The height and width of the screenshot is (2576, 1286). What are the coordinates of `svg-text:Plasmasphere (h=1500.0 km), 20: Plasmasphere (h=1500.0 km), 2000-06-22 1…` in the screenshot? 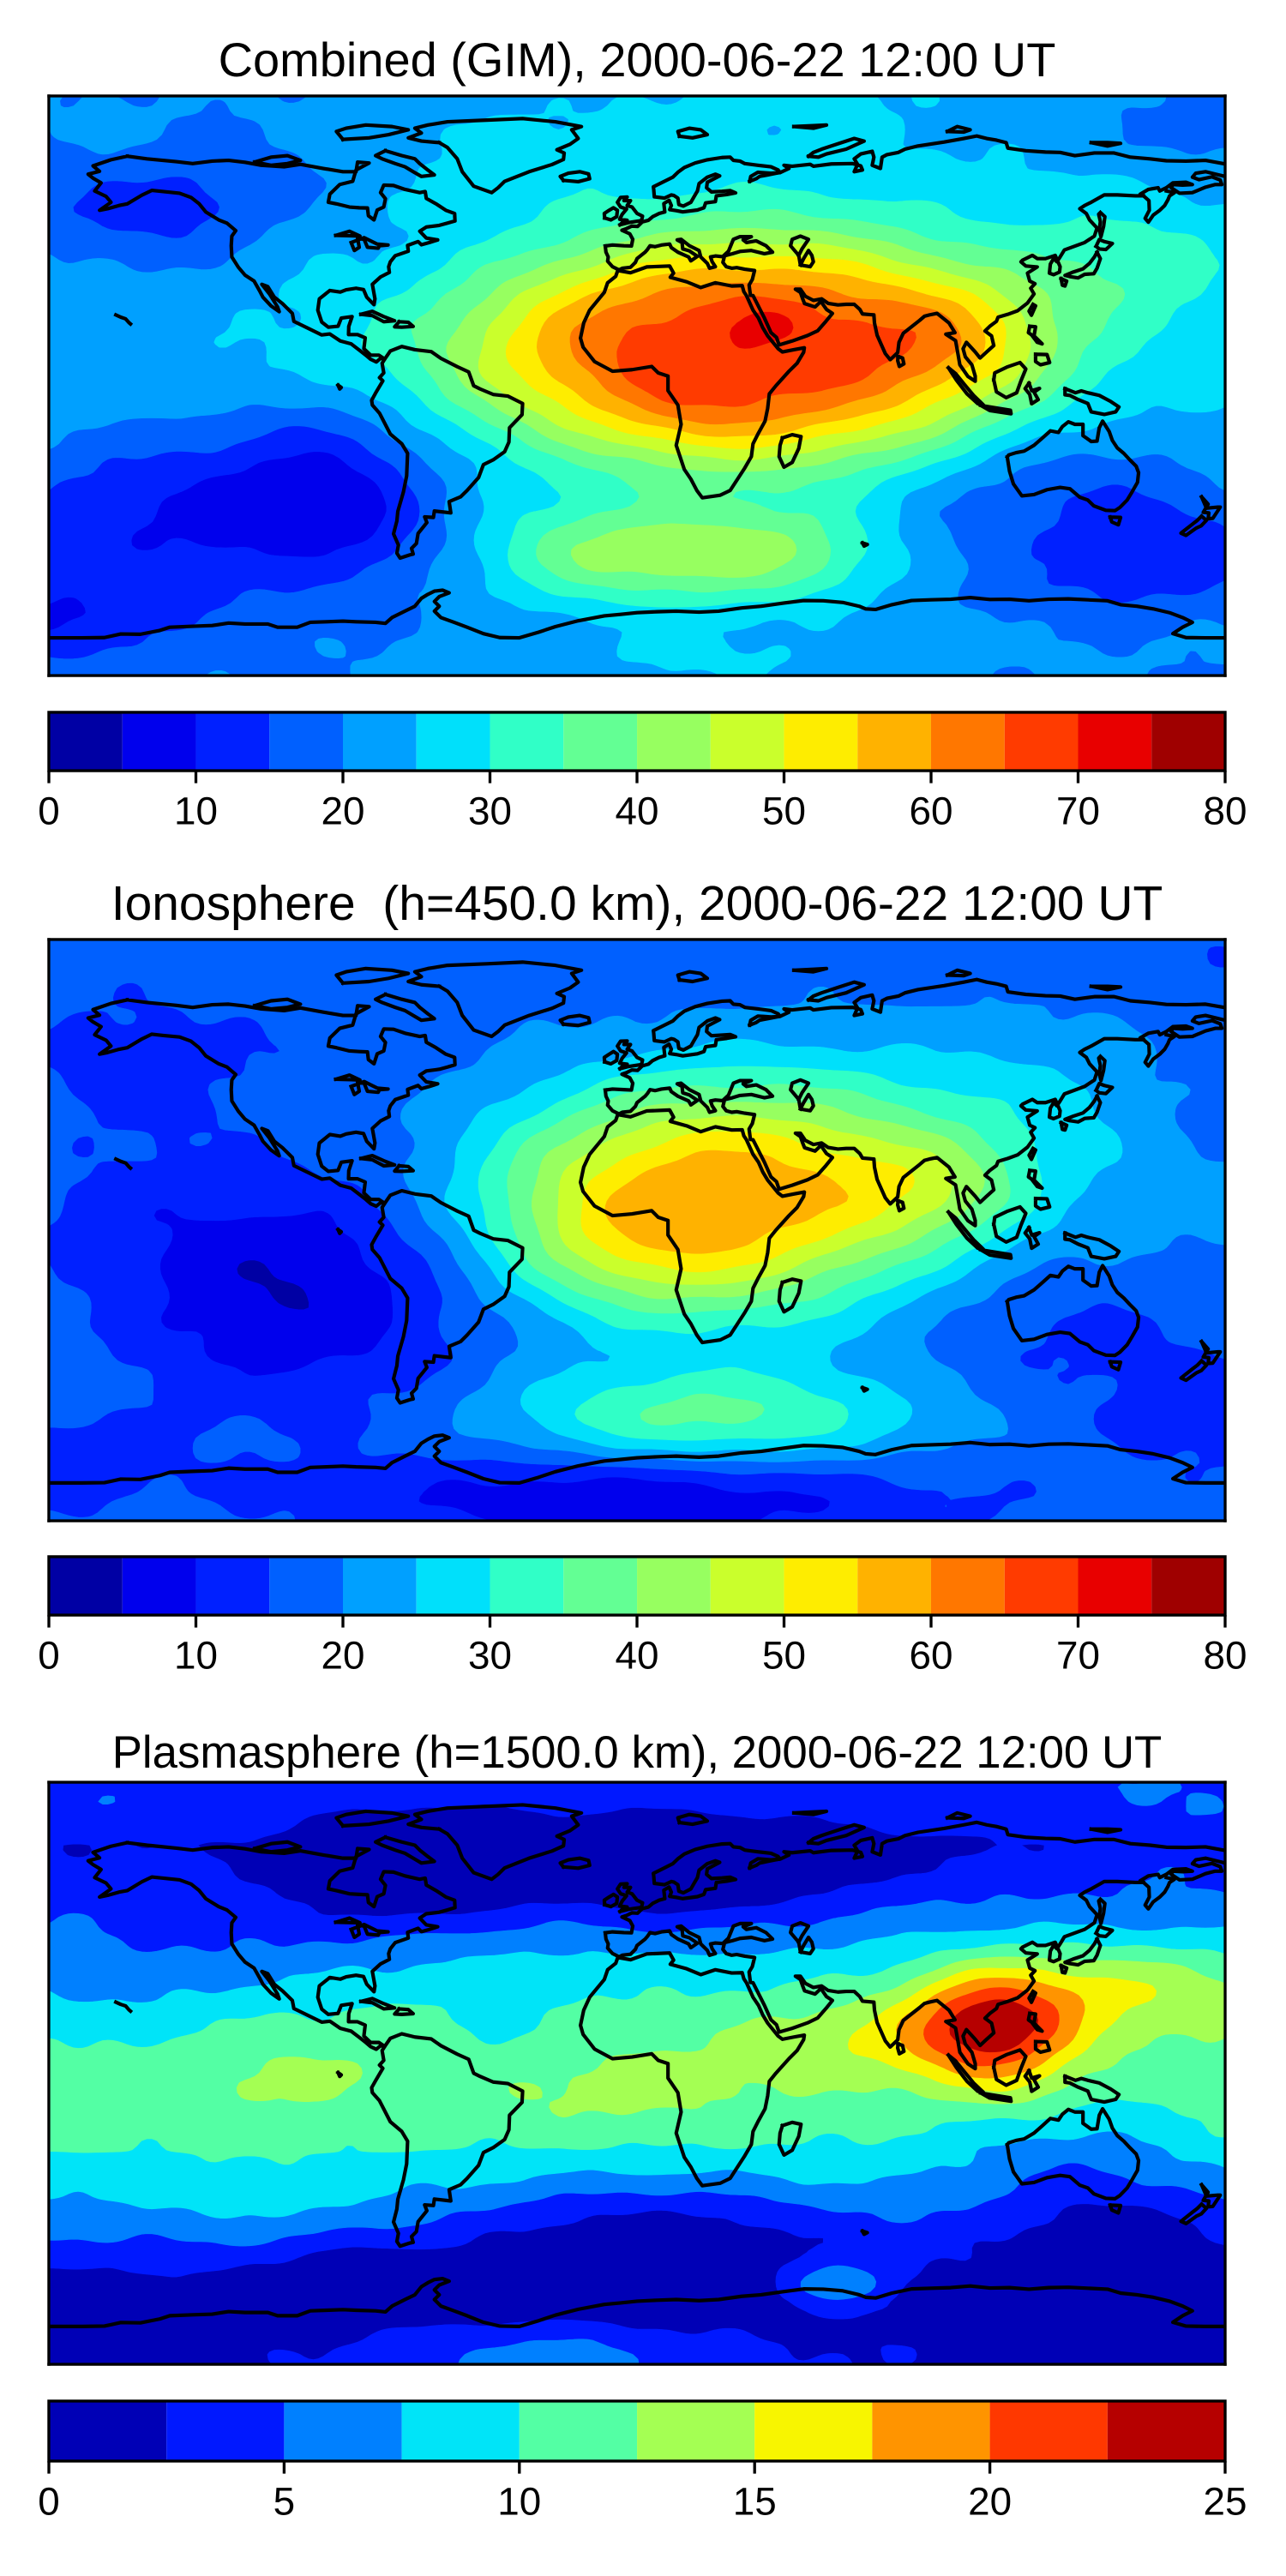 It's located at (637, 1752).